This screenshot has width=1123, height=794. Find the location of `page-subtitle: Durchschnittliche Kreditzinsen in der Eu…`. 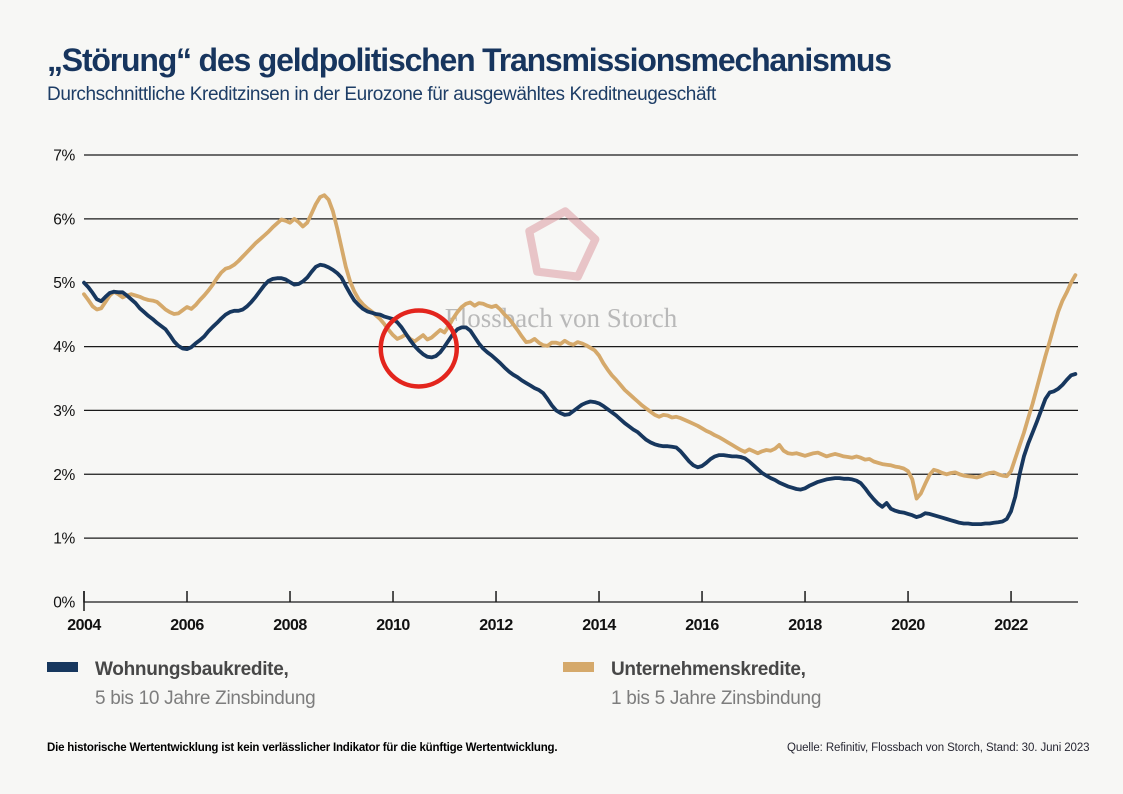

page-subtitle: Durchschnittliche Kreditzinsen in der Eu… is located at coordinates (381, 94).